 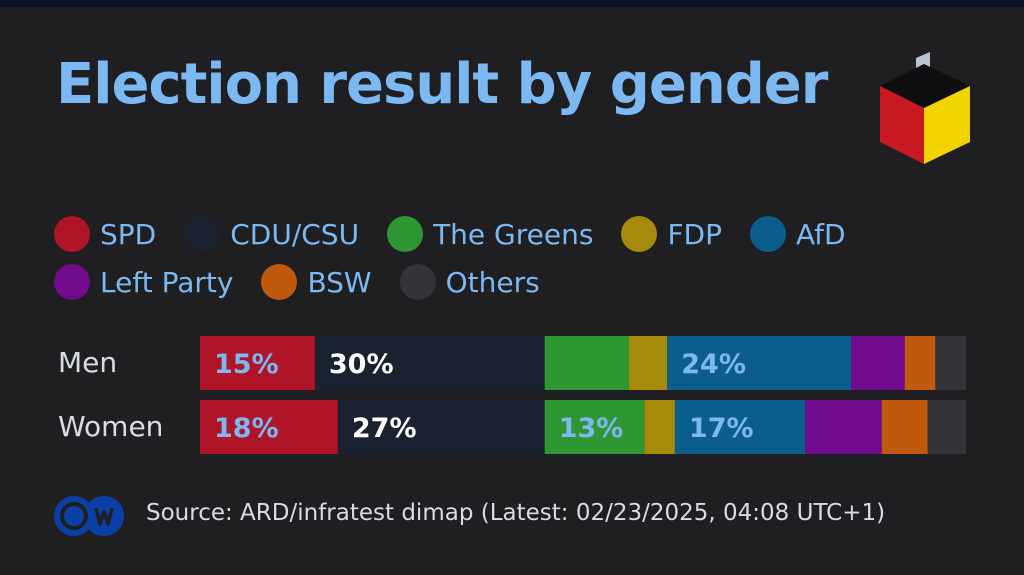 What do you see at coordinates (429, 363) in the screenshot?
I see `bar-men-cdu-csu` at bounding box center [429, 363].